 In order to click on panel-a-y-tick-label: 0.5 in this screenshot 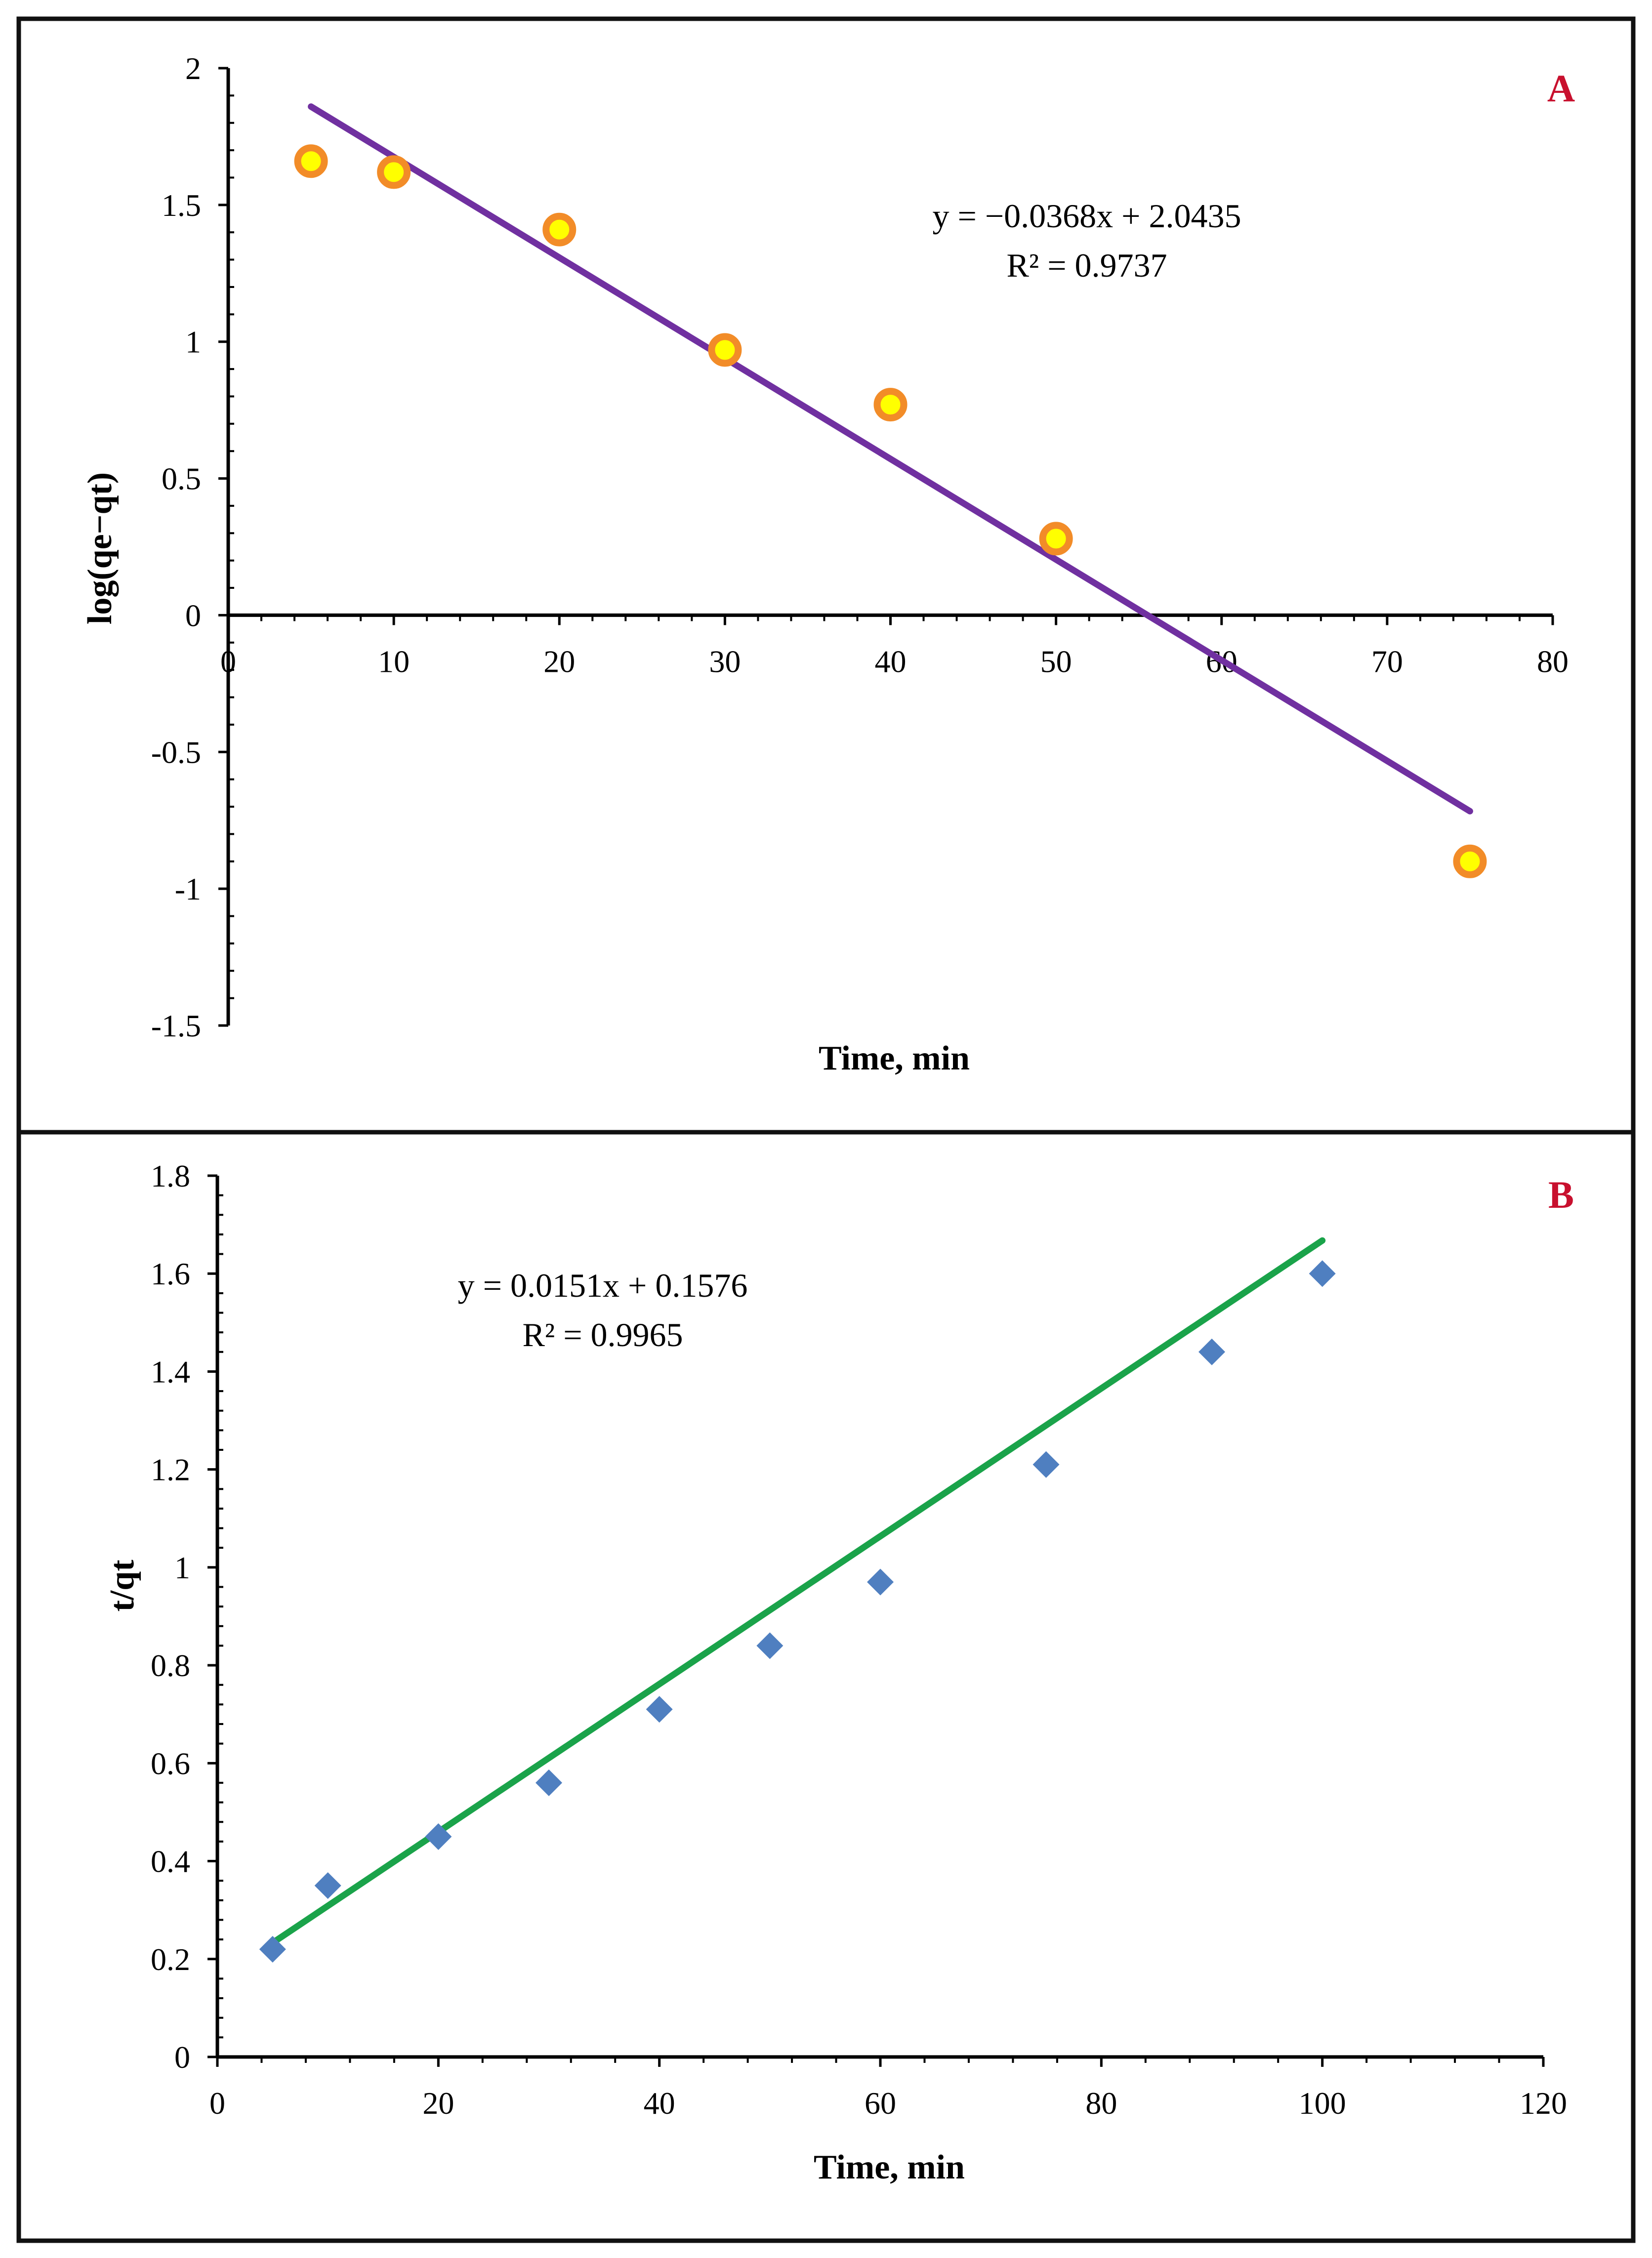, I will do `click(181, 479)`.